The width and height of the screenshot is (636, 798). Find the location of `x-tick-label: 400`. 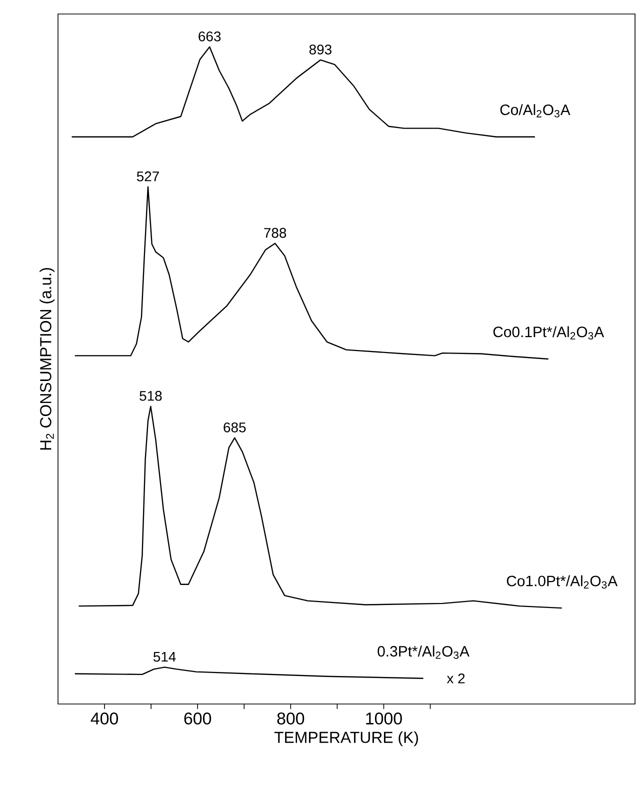

x-tick-label: 400 is located at coordinates (104, 718).